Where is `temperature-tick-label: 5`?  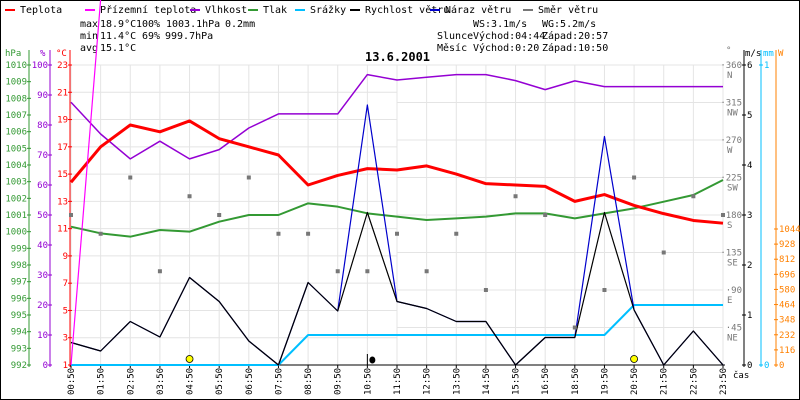 temperature-tick-label: 5 is located at coordinates (65, 311).